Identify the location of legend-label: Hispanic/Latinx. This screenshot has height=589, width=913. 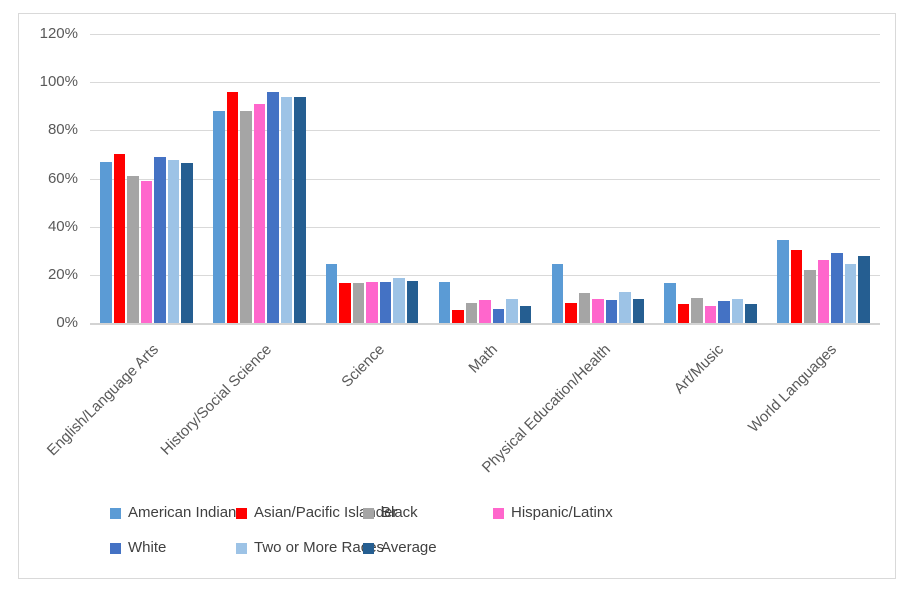
(562, 512).